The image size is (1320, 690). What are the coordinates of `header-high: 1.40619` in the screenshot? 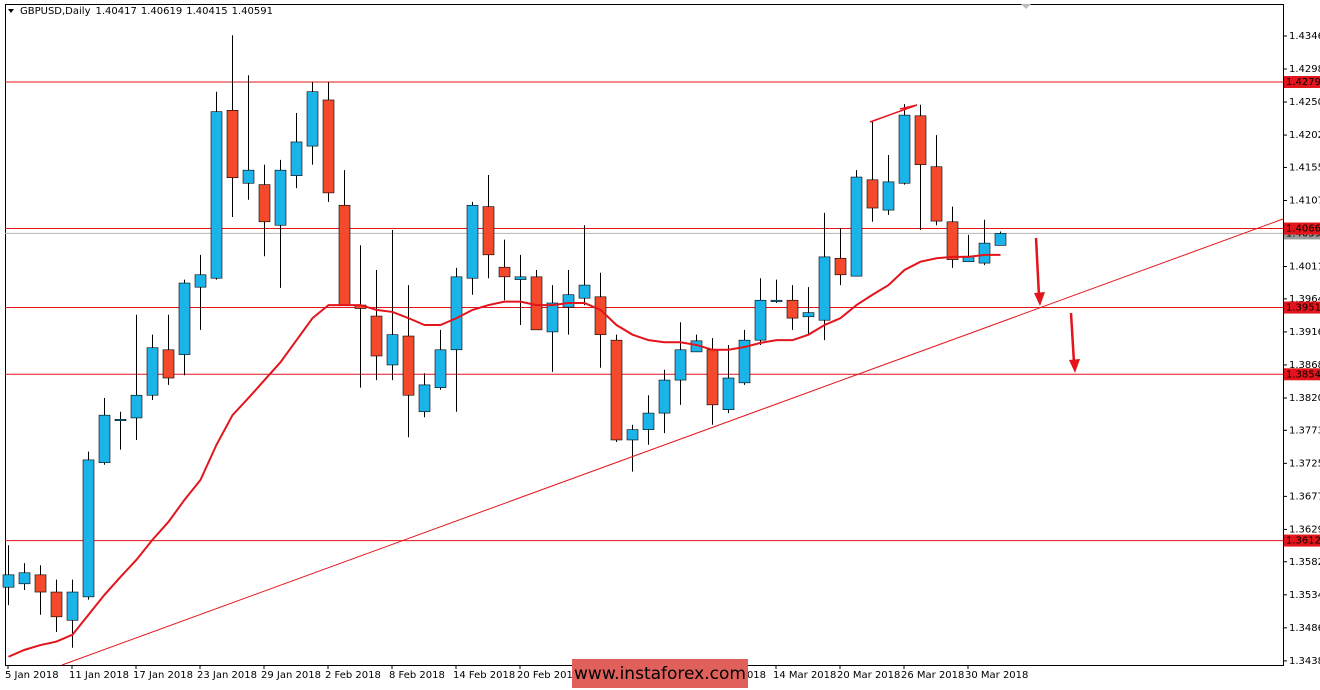 It's located at (161, 11).